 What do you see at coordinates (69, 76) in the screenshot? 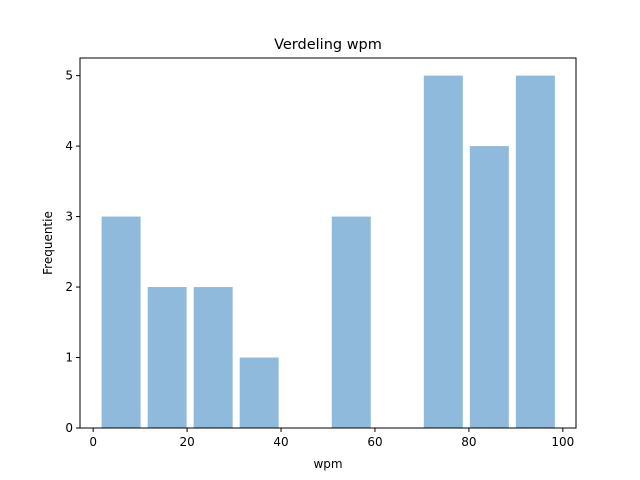
I see `y-tick-label: 5` at bounding box center [69, 76].